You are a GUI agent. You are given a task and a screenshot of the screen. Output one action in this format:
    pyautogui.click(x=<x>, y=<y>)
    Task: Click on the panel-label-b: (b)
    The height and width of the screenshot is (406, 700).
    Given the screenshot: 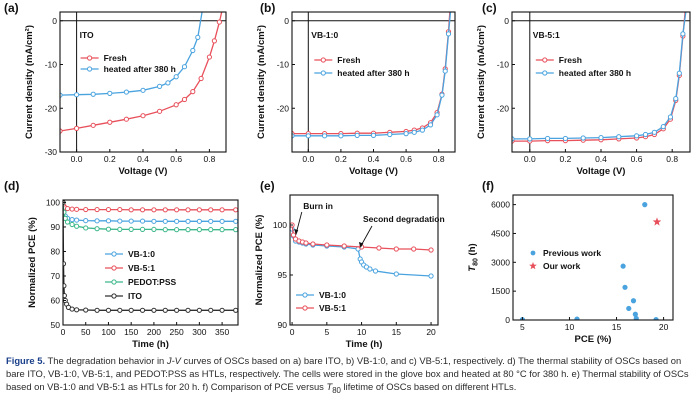 What is the action you would take?
    pyautogui.click(x=267, y=8)
    